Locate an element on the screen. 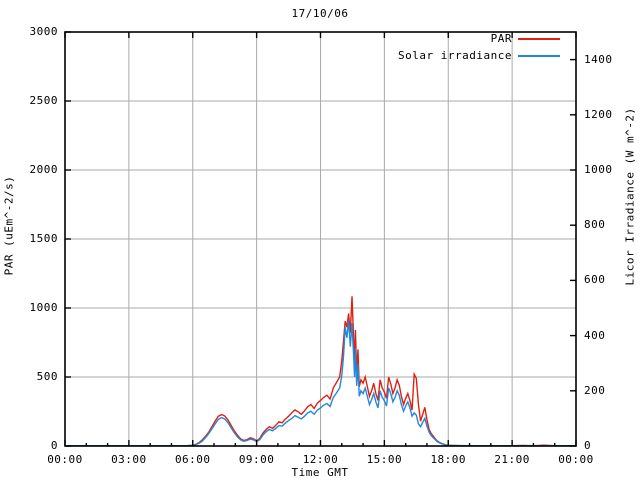 This screenshot has width=640, height=480. legend-label-solar: Solar irradiance is located at coordinates (455, 55).